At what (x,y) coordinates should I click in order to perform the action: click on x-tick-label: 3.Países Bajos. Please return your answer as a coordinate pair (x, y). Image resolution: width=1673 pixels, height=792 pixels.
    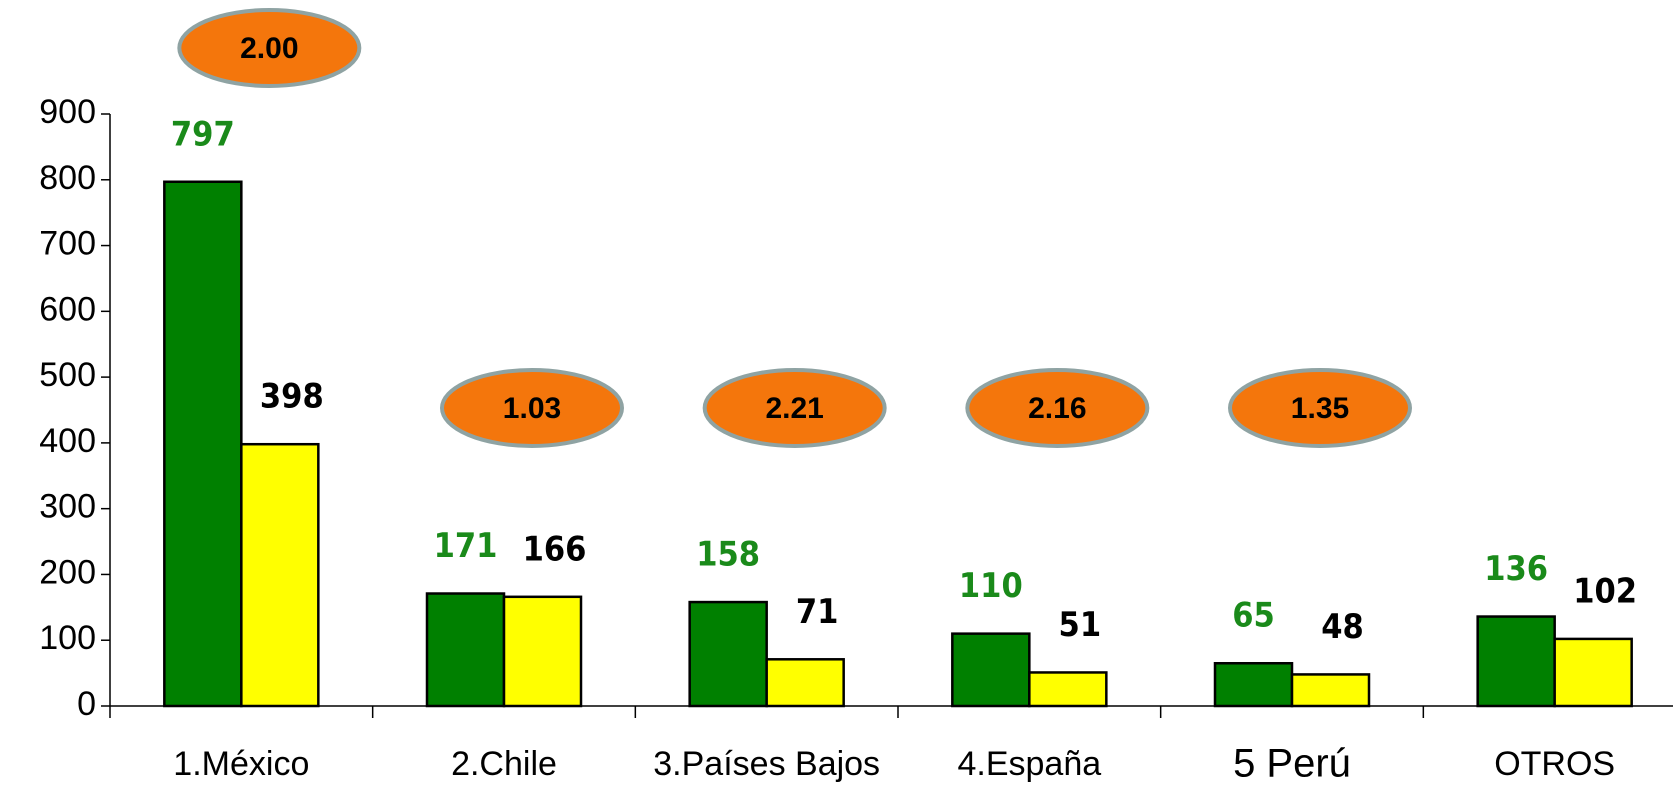
    Looking at the image, I should click on (766, 764).